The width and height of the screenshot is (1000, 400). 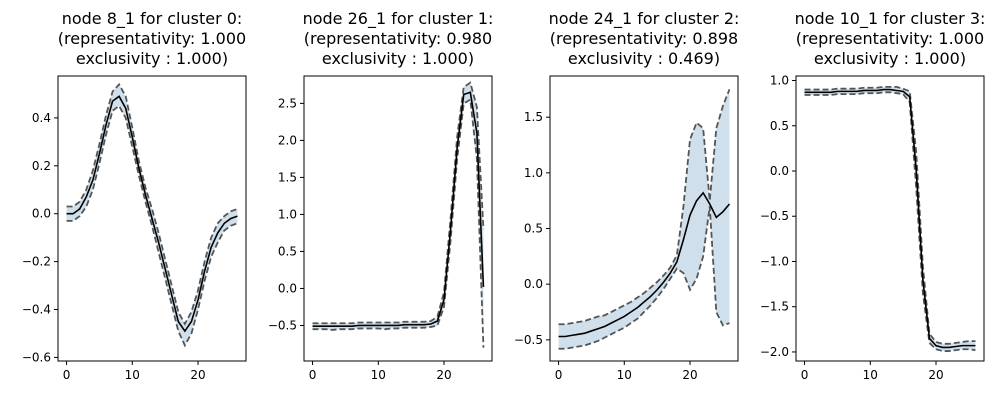 What do you see at coordinates (779, 171) in the screenshot?
I see `subplot-3-ytick-label-4: 0.0` at bounding box center [779, 171].